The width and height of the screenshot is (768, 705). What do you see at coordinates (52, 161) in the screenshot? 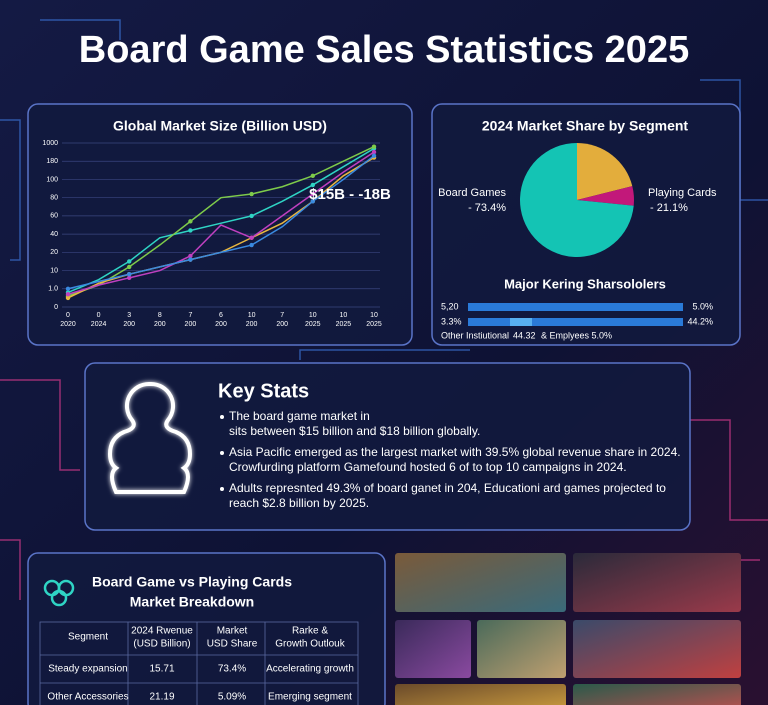
I see `y-tick-label: 180` at bounding box center [52, 161].